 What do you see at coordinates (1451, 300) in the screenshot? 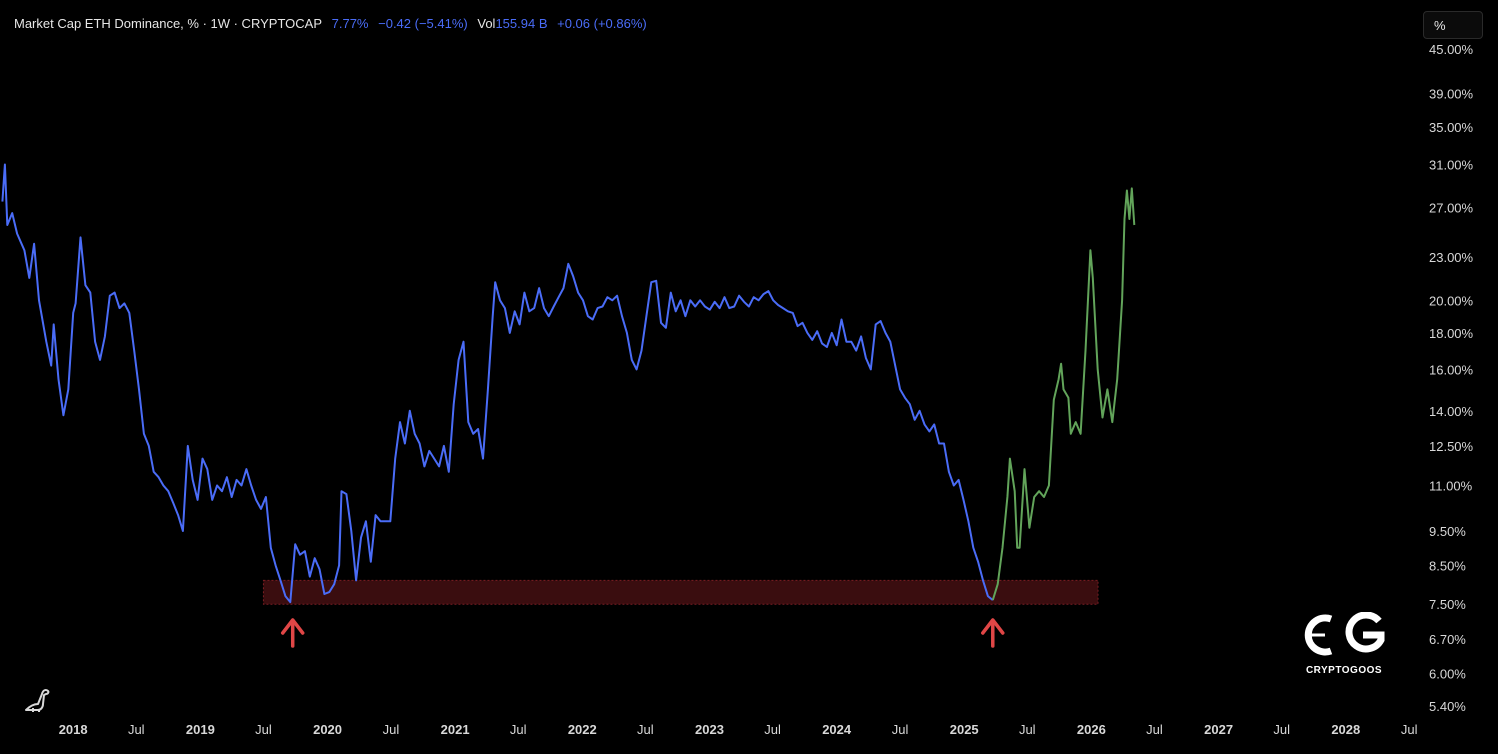
I see `y-tick-label: 20.00%` at bounding box center [1451, 300].